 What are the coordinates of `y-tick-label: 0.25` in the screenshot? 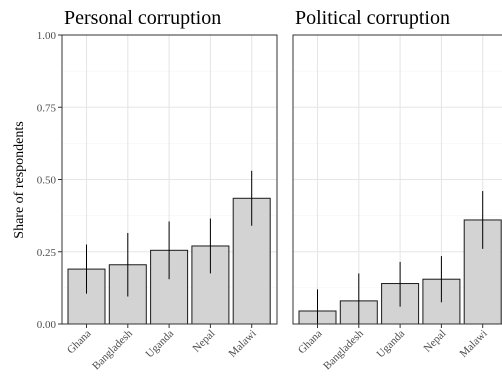 It's located at (47, 253).